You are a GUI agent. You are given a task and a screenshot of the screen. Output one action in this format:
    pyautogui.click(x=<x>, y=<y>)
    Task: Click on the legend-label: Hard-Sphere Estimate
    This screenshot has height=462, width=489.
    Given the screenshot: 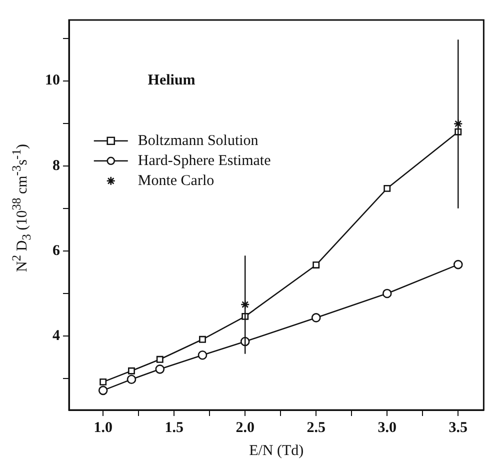 What is the action you would take?
    pyautogui.click(x=205, y=160)
    